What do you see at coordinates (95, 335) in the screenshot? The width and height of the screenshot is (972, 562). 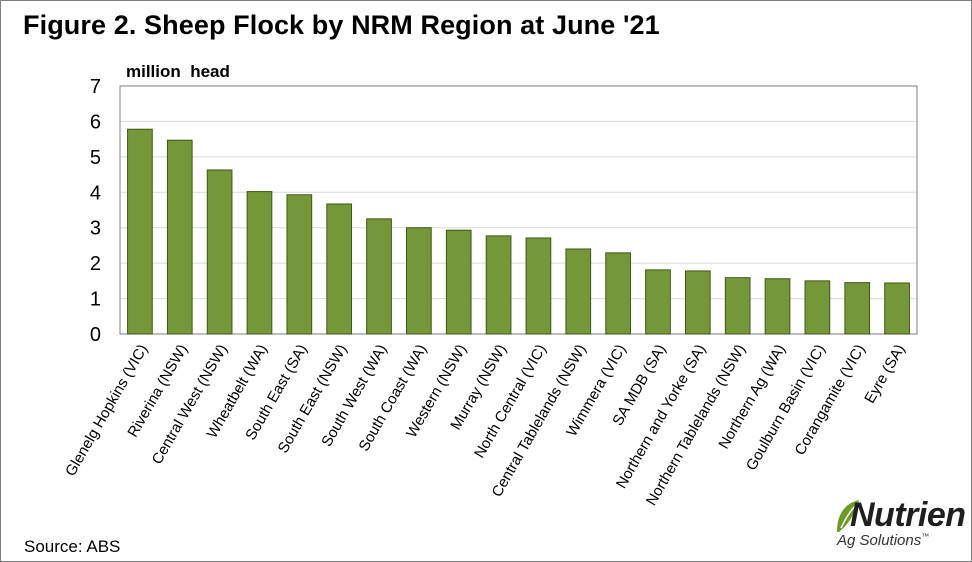 I see `y-tick-label: 0` at bounding box center [95, 335].